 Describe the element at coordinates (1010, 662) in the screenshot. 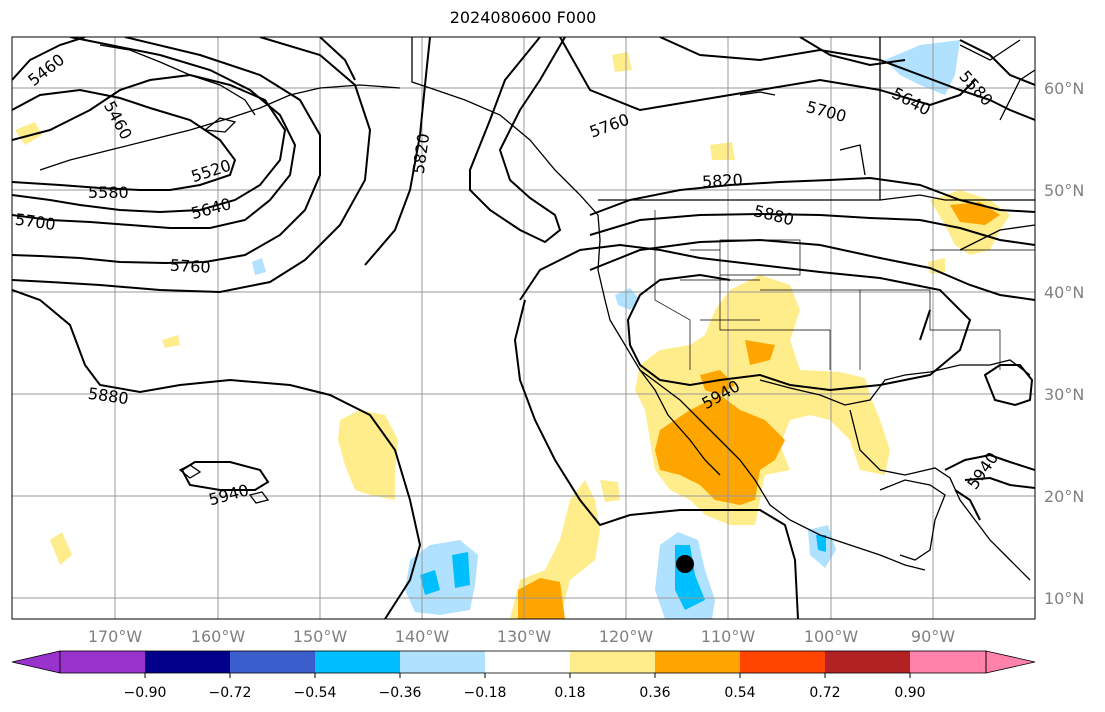

I see `colorbar-extend-high` at that location.